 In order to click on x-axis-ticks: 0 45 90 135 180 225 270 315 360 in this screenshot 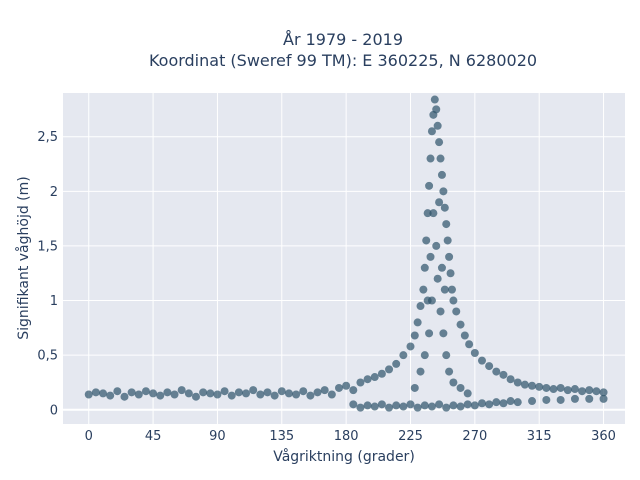, I will do `click(350, 436)`.